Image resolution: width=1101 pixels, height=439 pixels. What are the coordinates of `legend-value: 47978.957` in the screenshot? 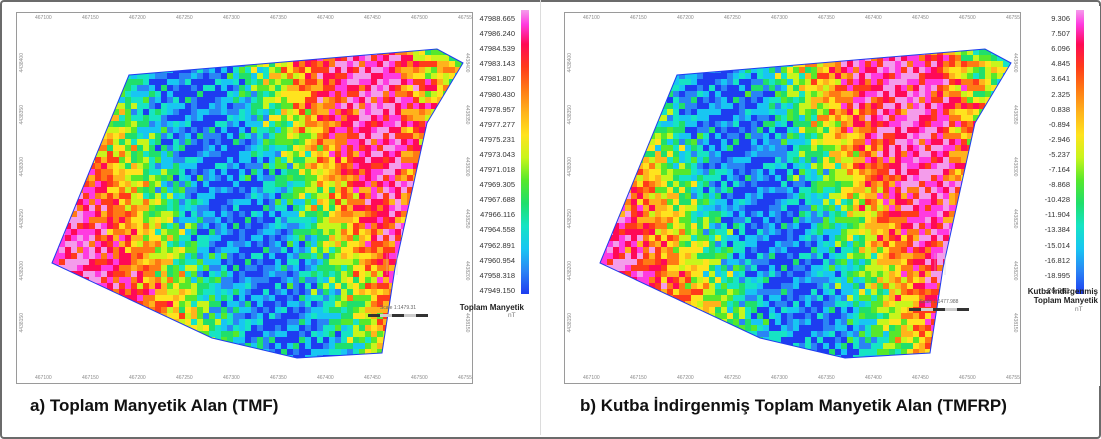 It's located at (497, 109).